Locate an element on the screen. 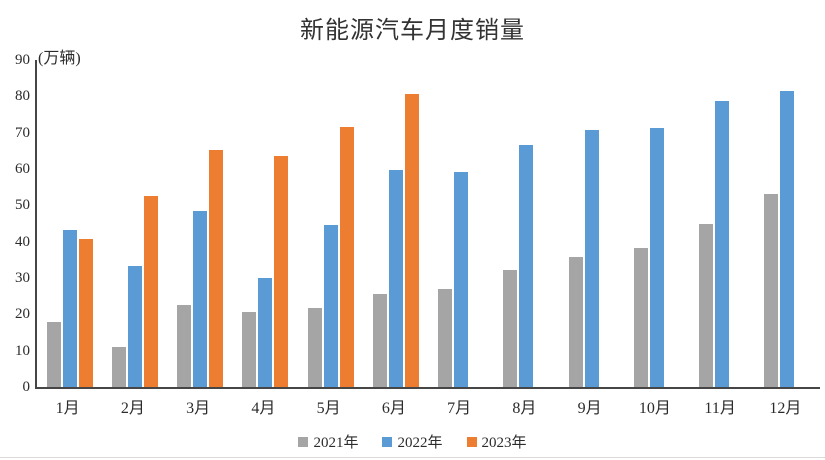 Image resolution: width=825 pixels, height=460 pixels. bar-group-12月 is located at coordinates (787, 223).